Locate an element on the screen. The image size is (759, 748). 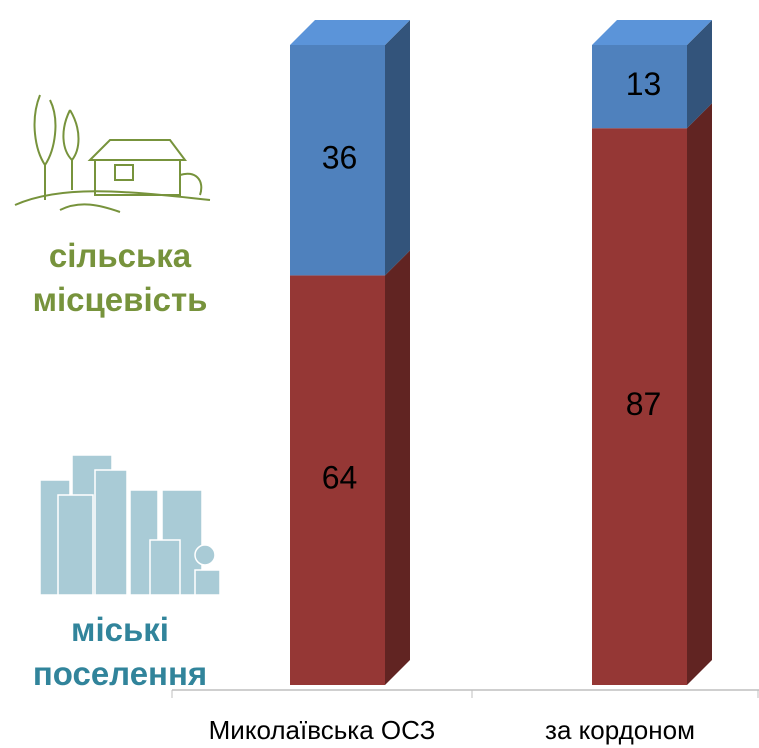
city-icon is located at coordinates (130, 525).